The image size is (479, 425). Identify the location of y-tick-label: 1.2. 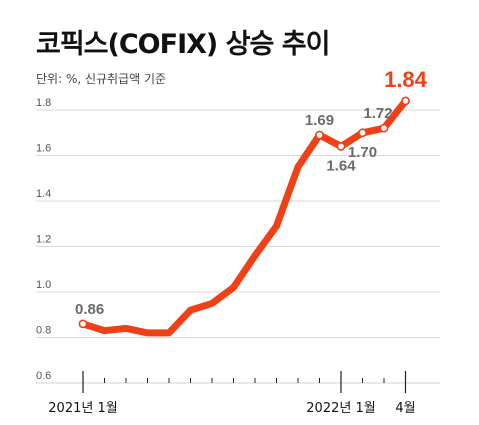
(43, 240).